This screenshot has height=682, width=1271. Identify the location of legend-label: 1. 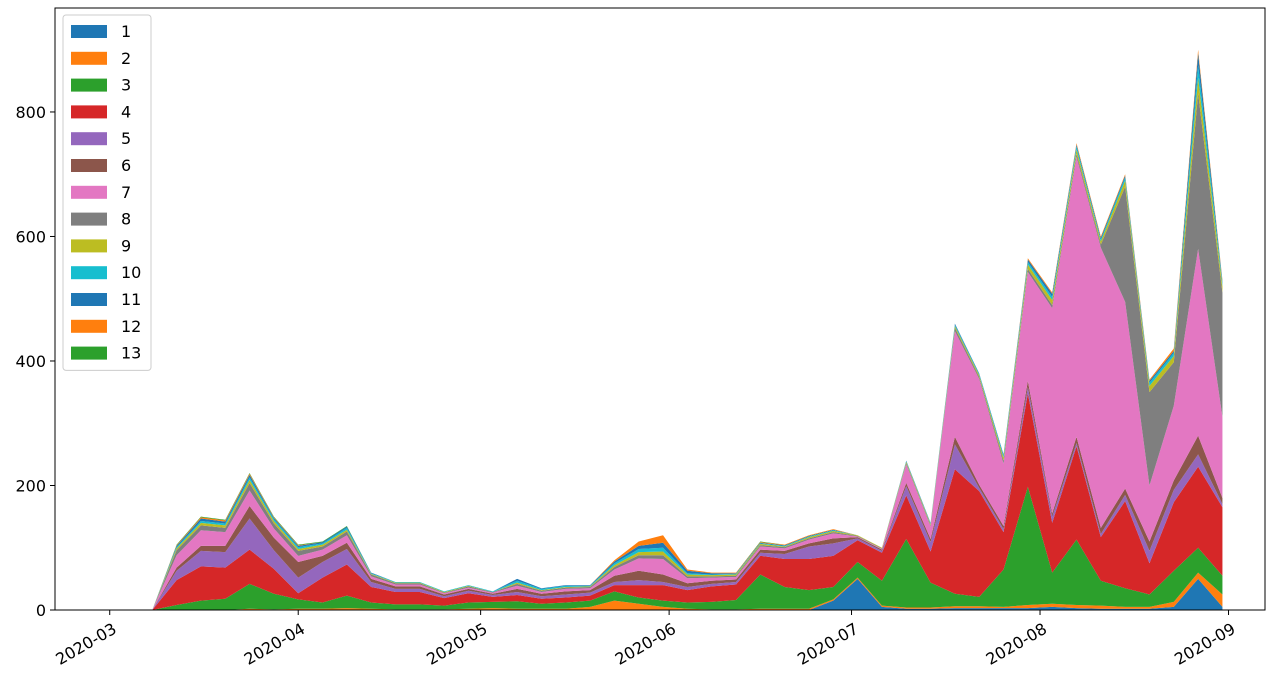
(126, 31).